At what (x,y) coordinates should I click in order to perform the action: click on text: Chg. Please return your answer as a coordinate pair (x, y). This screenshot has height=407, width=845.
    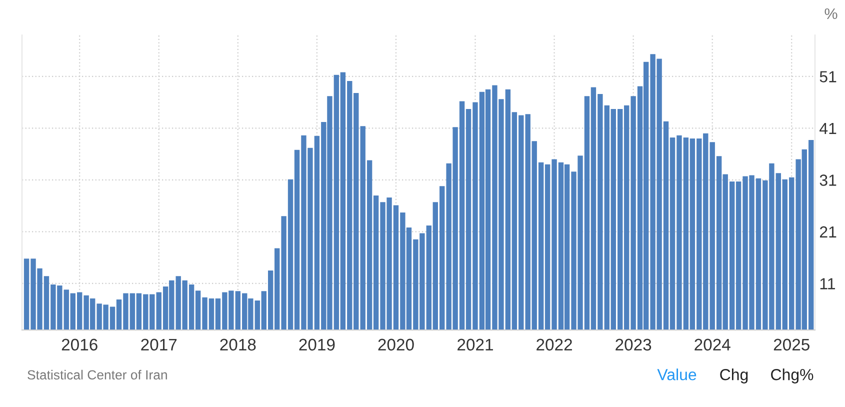
    Looking at the image, I should click on (734, 376).